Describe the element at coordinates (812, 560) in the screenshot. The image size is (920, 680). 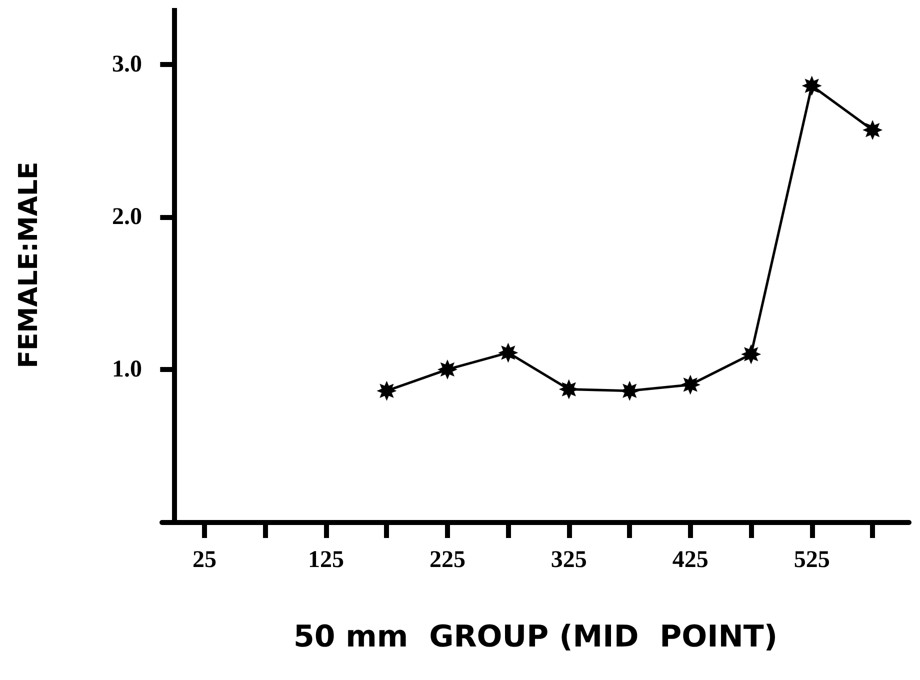
I see `x-tick-label: 525` at that location.